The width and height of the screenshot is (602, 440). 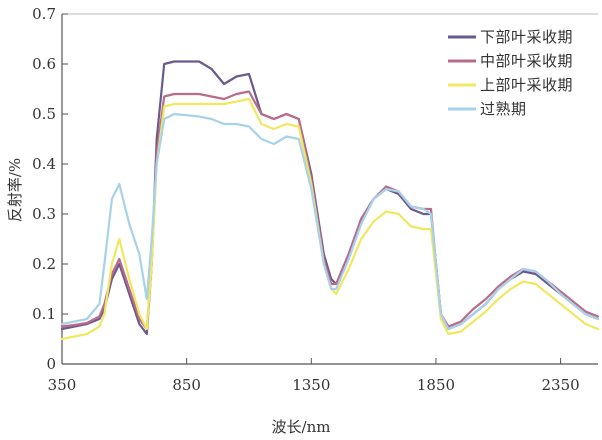 I want to click on y-tick-label: 0.1, so click(x=44, y=314).